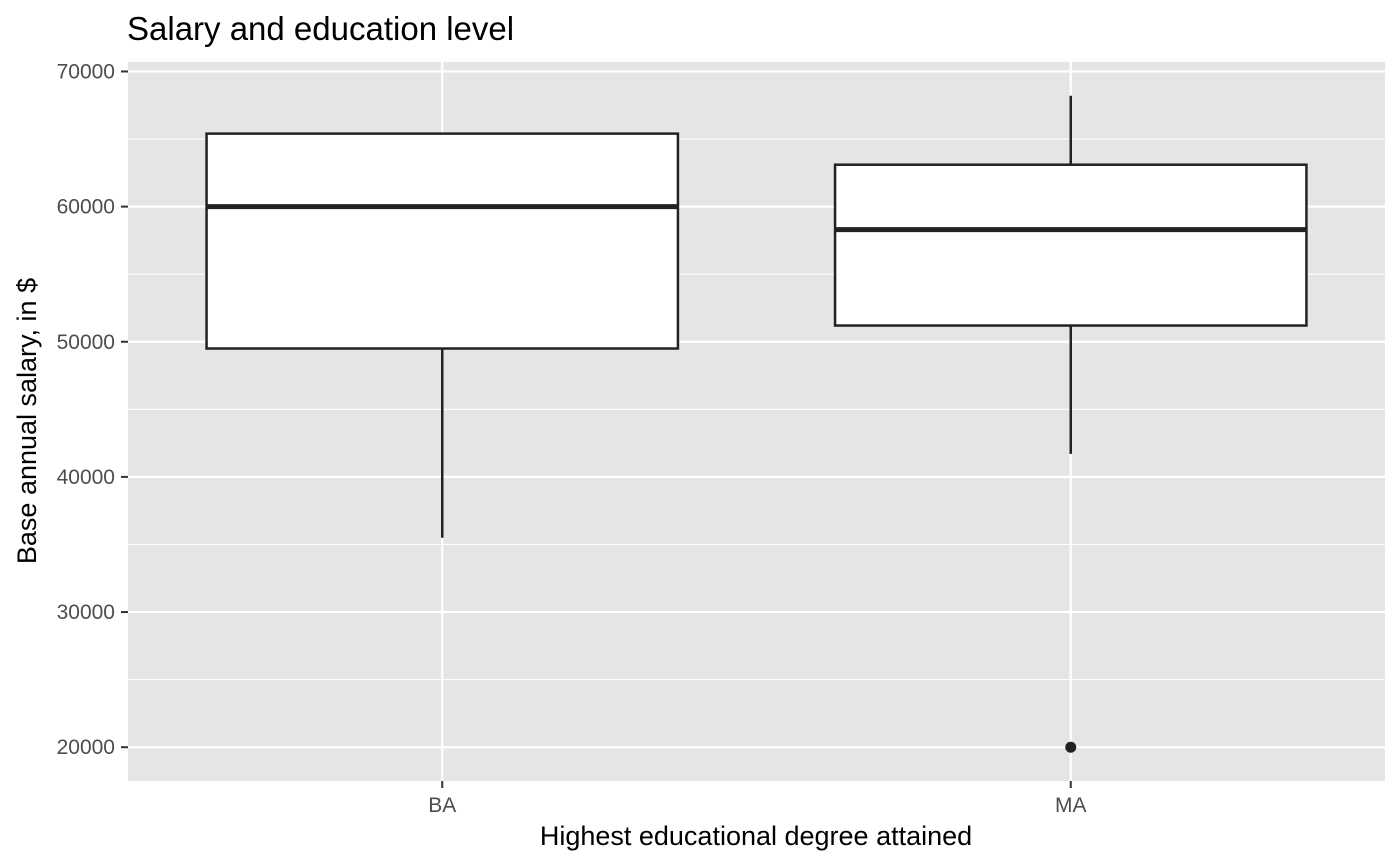 The height and width of the screenshot is (866, 1400). What do you see at coordinates (27, 421) in the screenshot?
I see `y-axis-title: Base annual salary, in $` at bounding box center [27, 421].